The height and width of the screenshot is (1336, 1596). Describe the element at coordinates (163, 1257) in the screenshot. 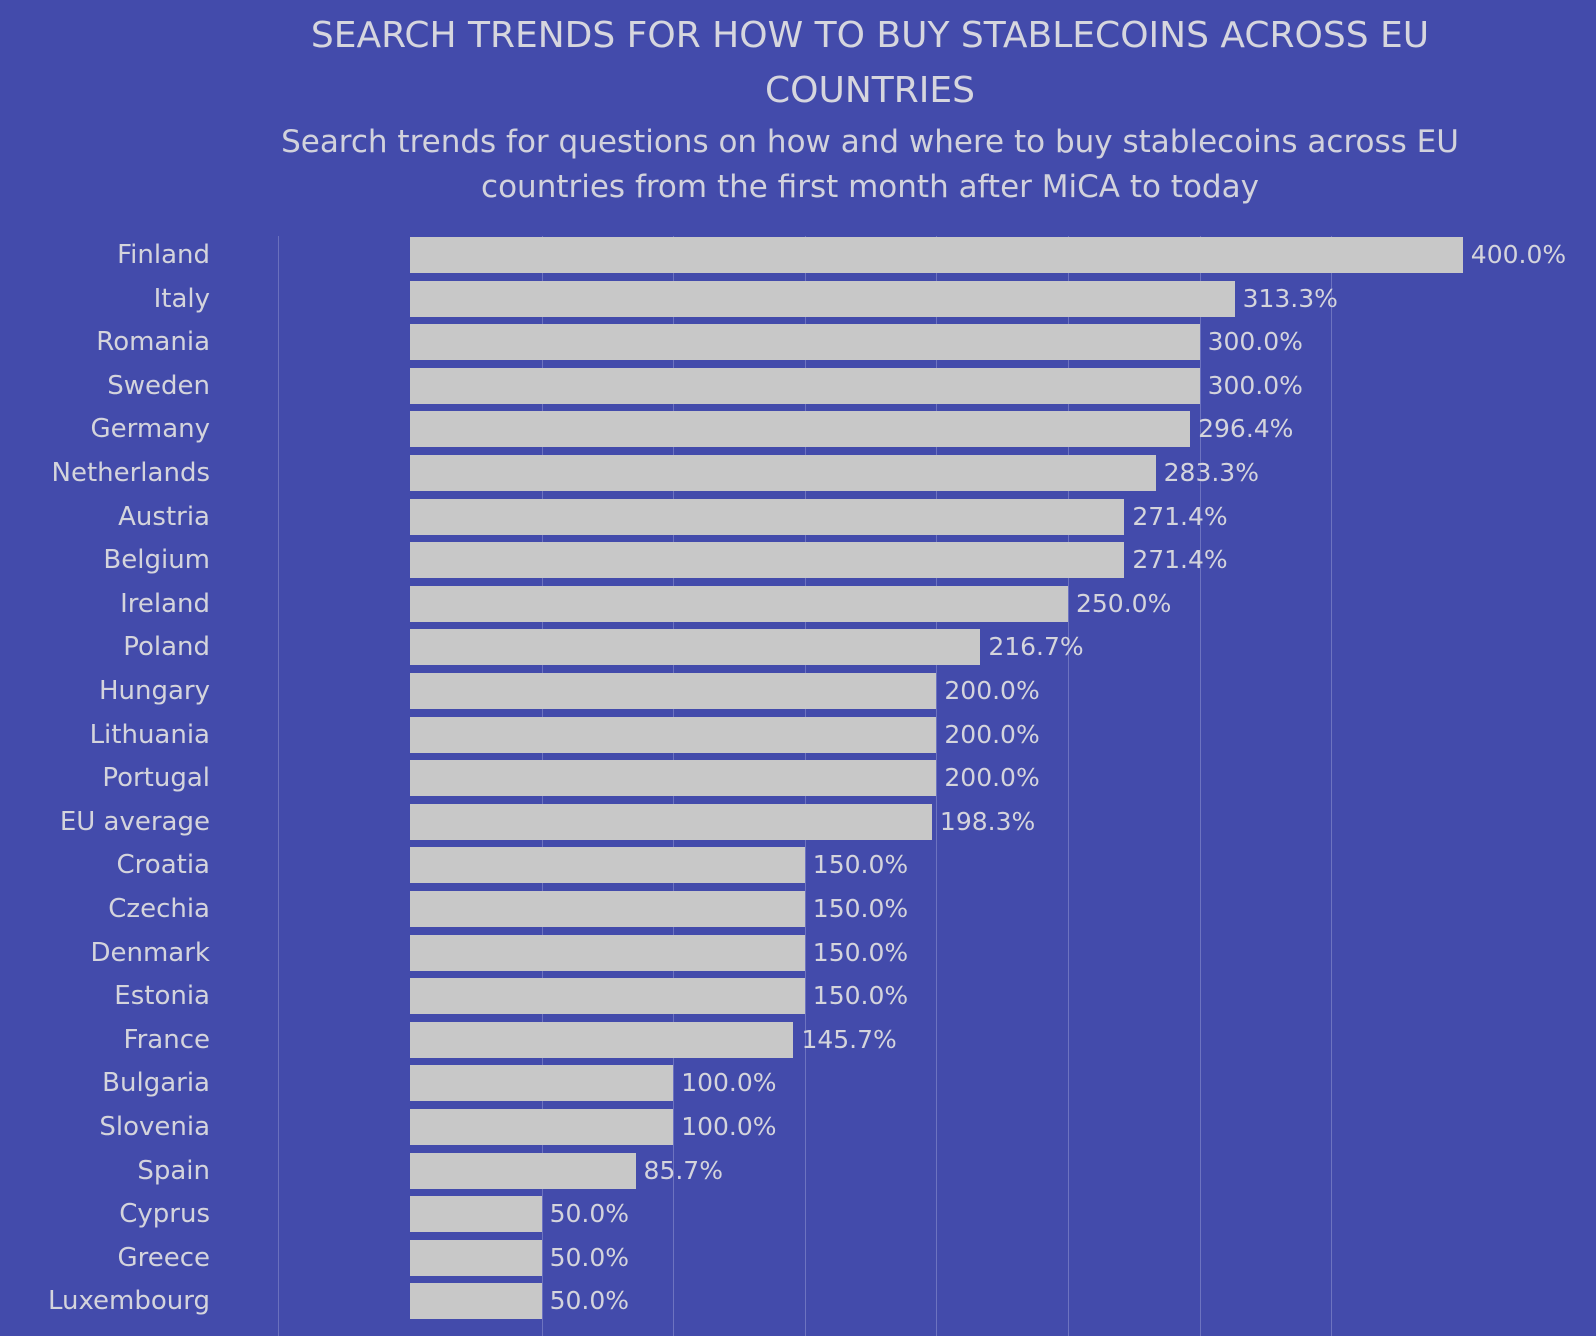

I see `category-label: Greece` at that location.